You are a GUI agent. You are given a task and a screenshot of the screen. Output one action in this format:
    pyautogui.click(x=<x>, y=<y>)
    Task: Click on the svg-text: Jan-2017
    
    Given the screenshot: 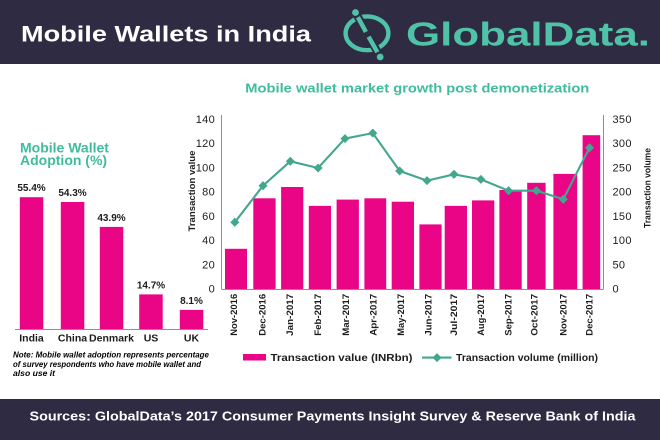 What is the action you would take?
    pyautogui.click(x=290, y=315)
    